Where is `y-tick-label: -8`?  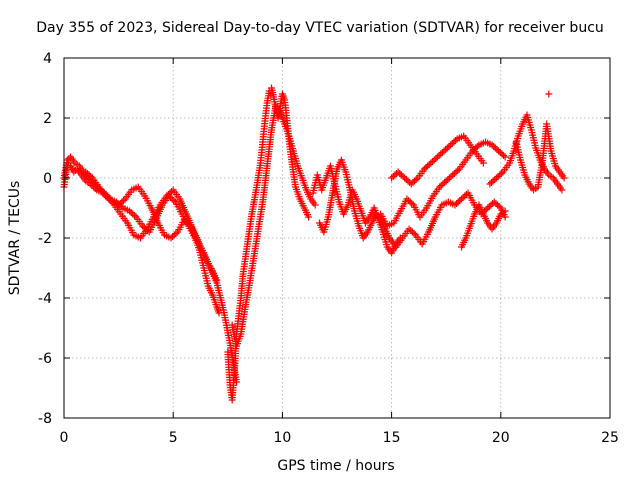 y-tick-label: -8 is located at coordinates (45, 419).